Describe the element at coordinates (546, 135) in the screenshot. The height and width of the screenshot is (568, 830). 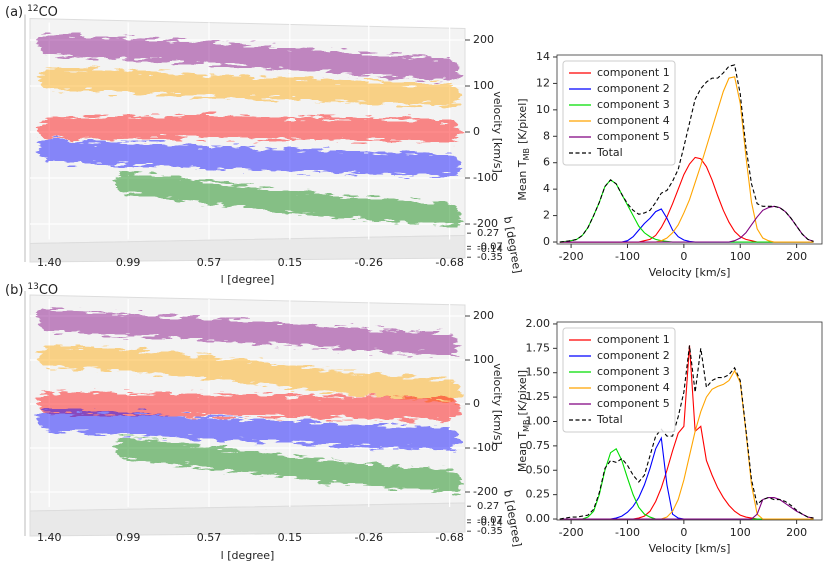
I see `y-tick-label: 8` at that location.